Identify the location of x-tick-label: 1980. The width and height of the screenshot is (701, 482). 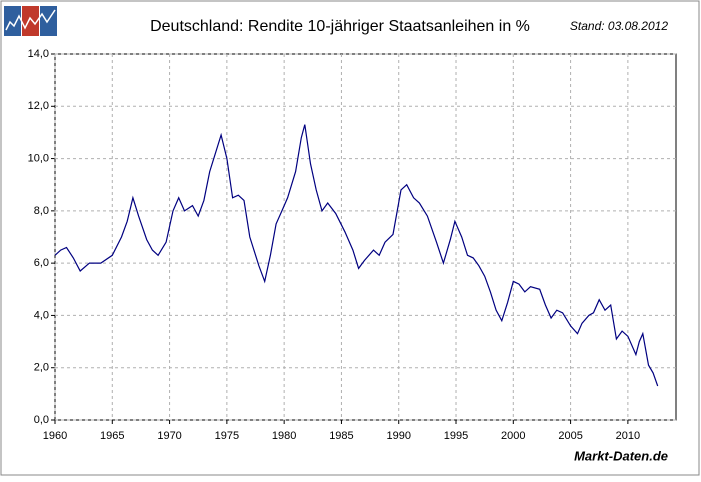
(284, 436).